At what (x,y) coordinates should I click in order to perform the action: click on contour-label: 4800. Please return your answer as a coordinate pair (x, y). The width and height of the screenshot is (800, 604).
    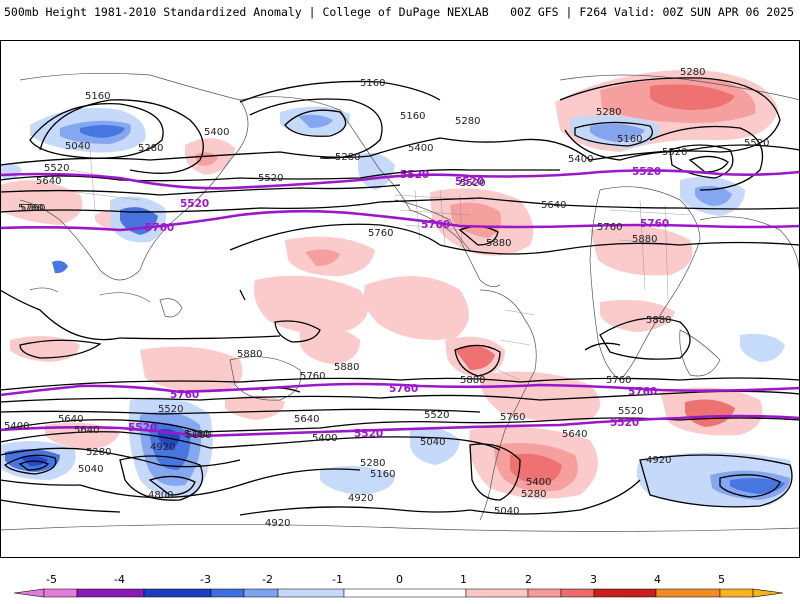
    Looking at the image, I should click on (160, 495).